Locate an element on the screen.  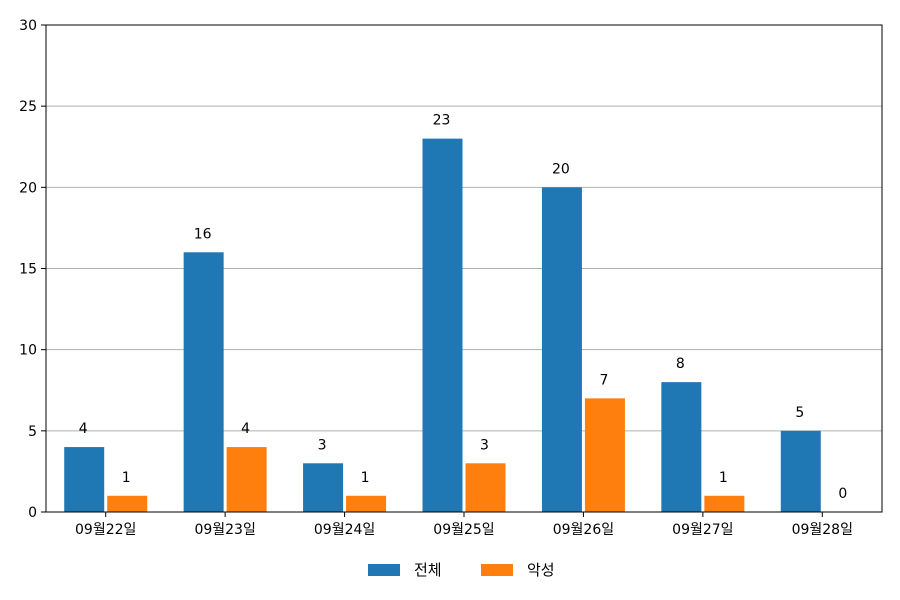
x-tick-label: 09월24일 is located at coordinates (344, 530).